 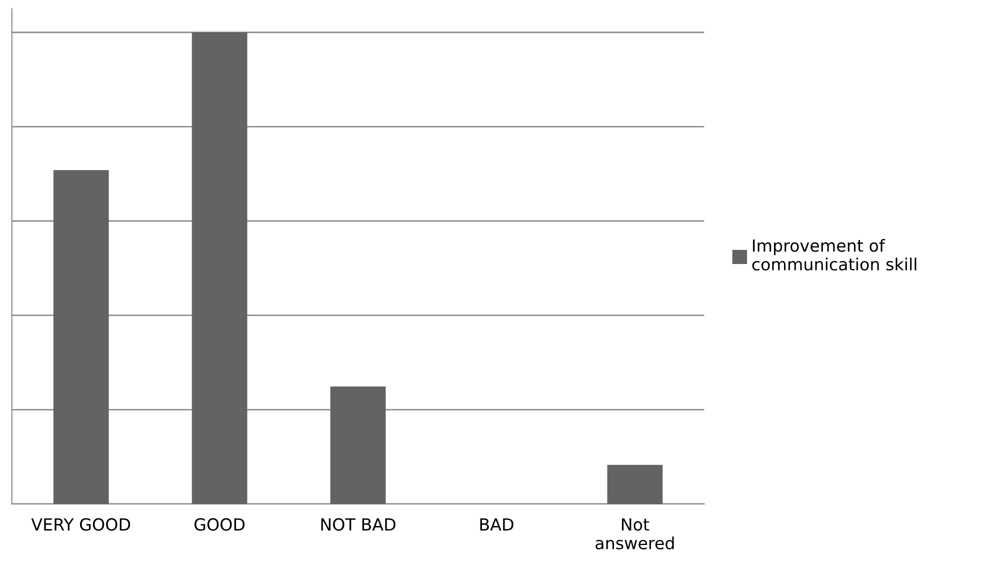 I want to click on x-tick-label: VERY GOOD, so click(x=80, y=524).